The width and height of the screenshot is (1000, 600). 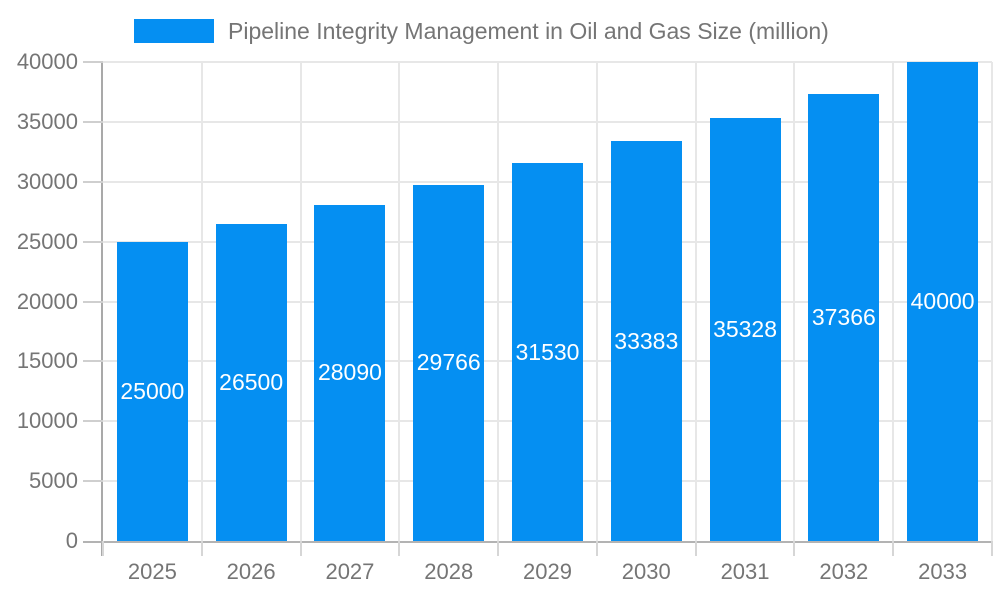 I want to click on x-axis-tick-label: 2031, so click(x=745, y=571).